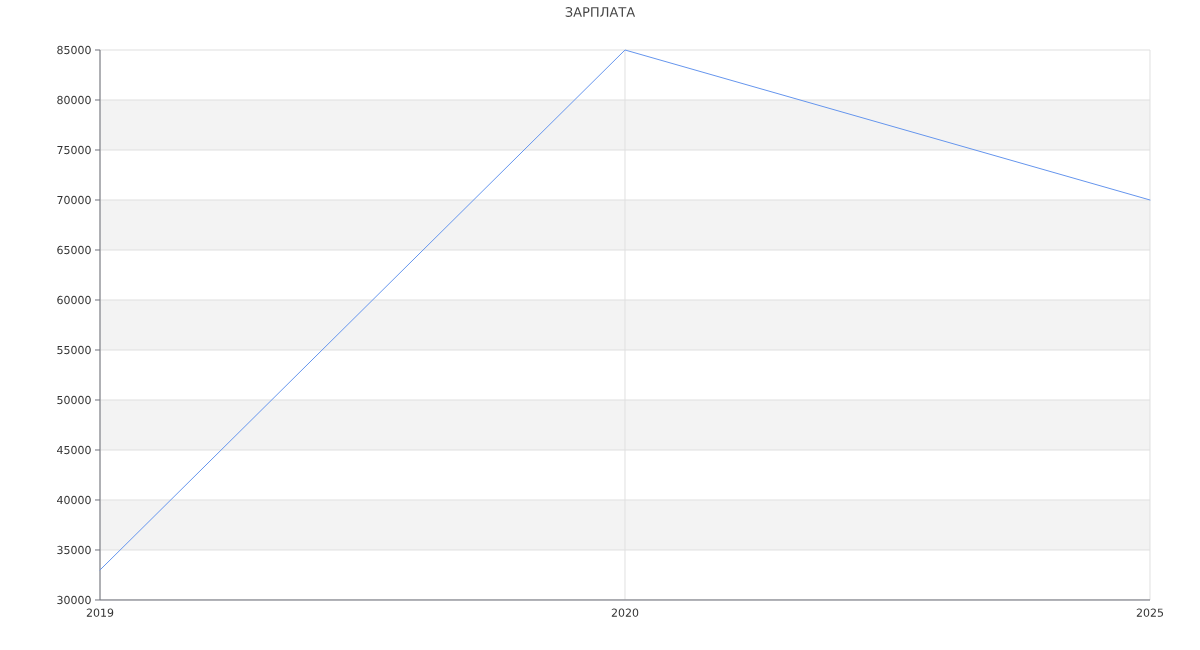 This screenshot has width=1200, height=650. I want to click on y-tick-label: 30000, so click(74, 600).